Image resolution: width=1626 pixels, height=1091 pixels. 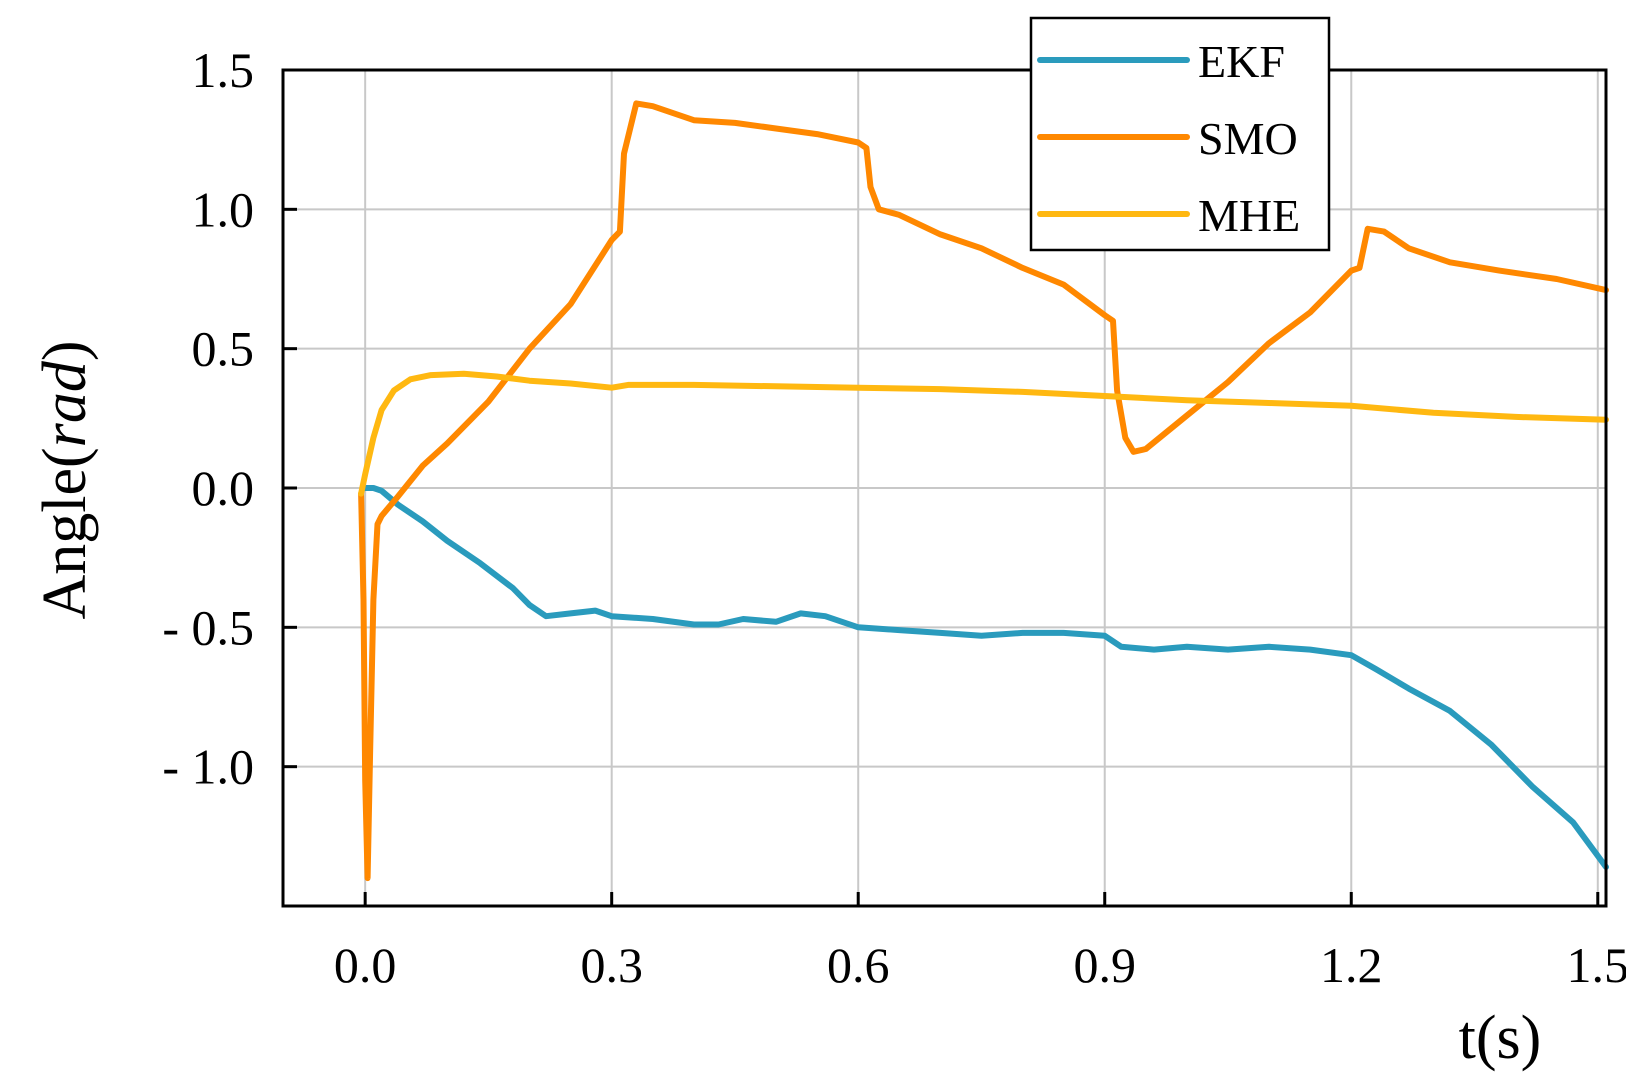 I want to click on y-tick-label: 0.5, so click(x=223, y=349).